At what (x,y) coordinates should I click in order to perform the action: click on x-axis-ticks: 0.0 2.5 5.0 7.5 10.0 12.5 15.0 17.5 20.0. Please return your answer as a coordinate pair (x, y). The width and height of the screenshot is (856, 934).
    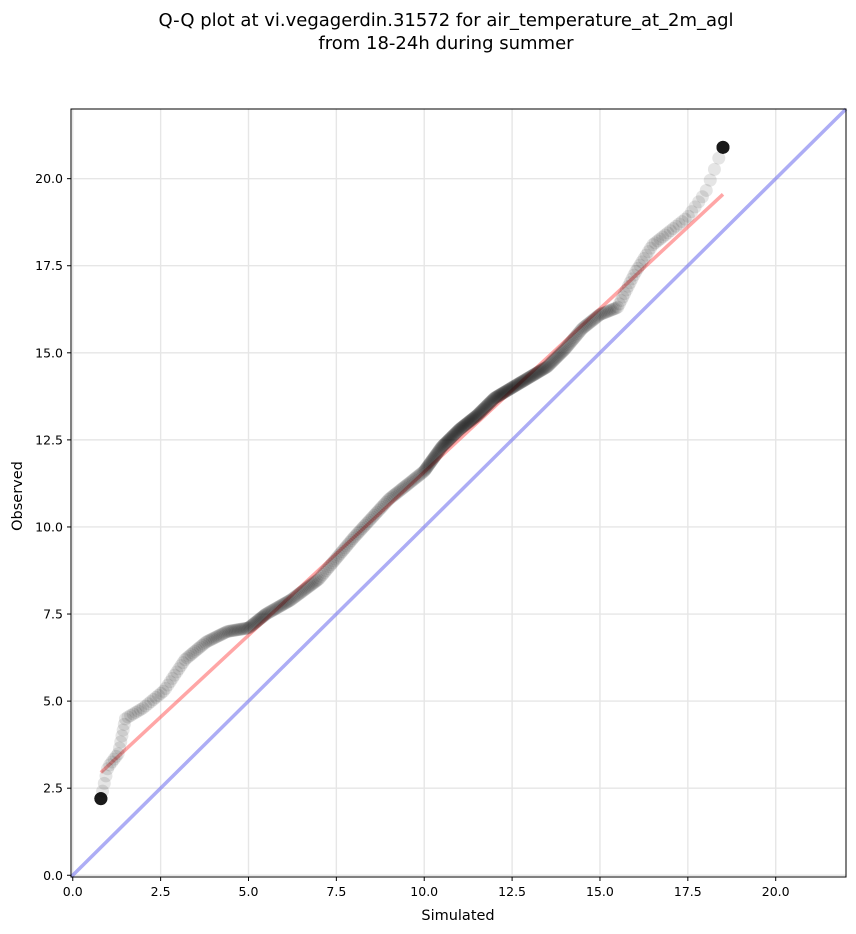
    Looking at the image, I should click on (426, 888).